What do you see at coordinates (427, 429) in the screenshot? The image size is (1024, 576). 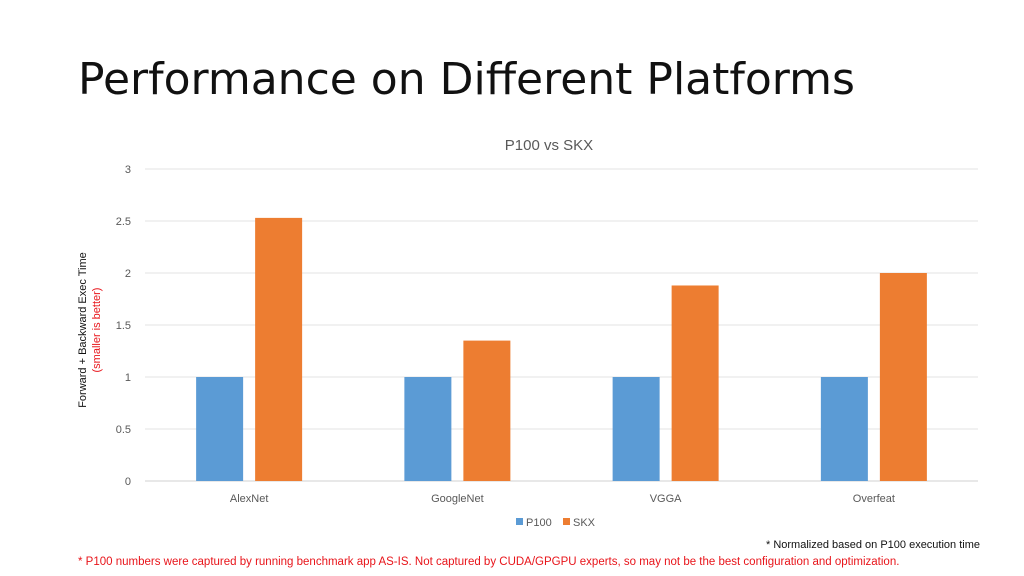 I see `bar-p100-googlenet` at bounding box center [427, 429].